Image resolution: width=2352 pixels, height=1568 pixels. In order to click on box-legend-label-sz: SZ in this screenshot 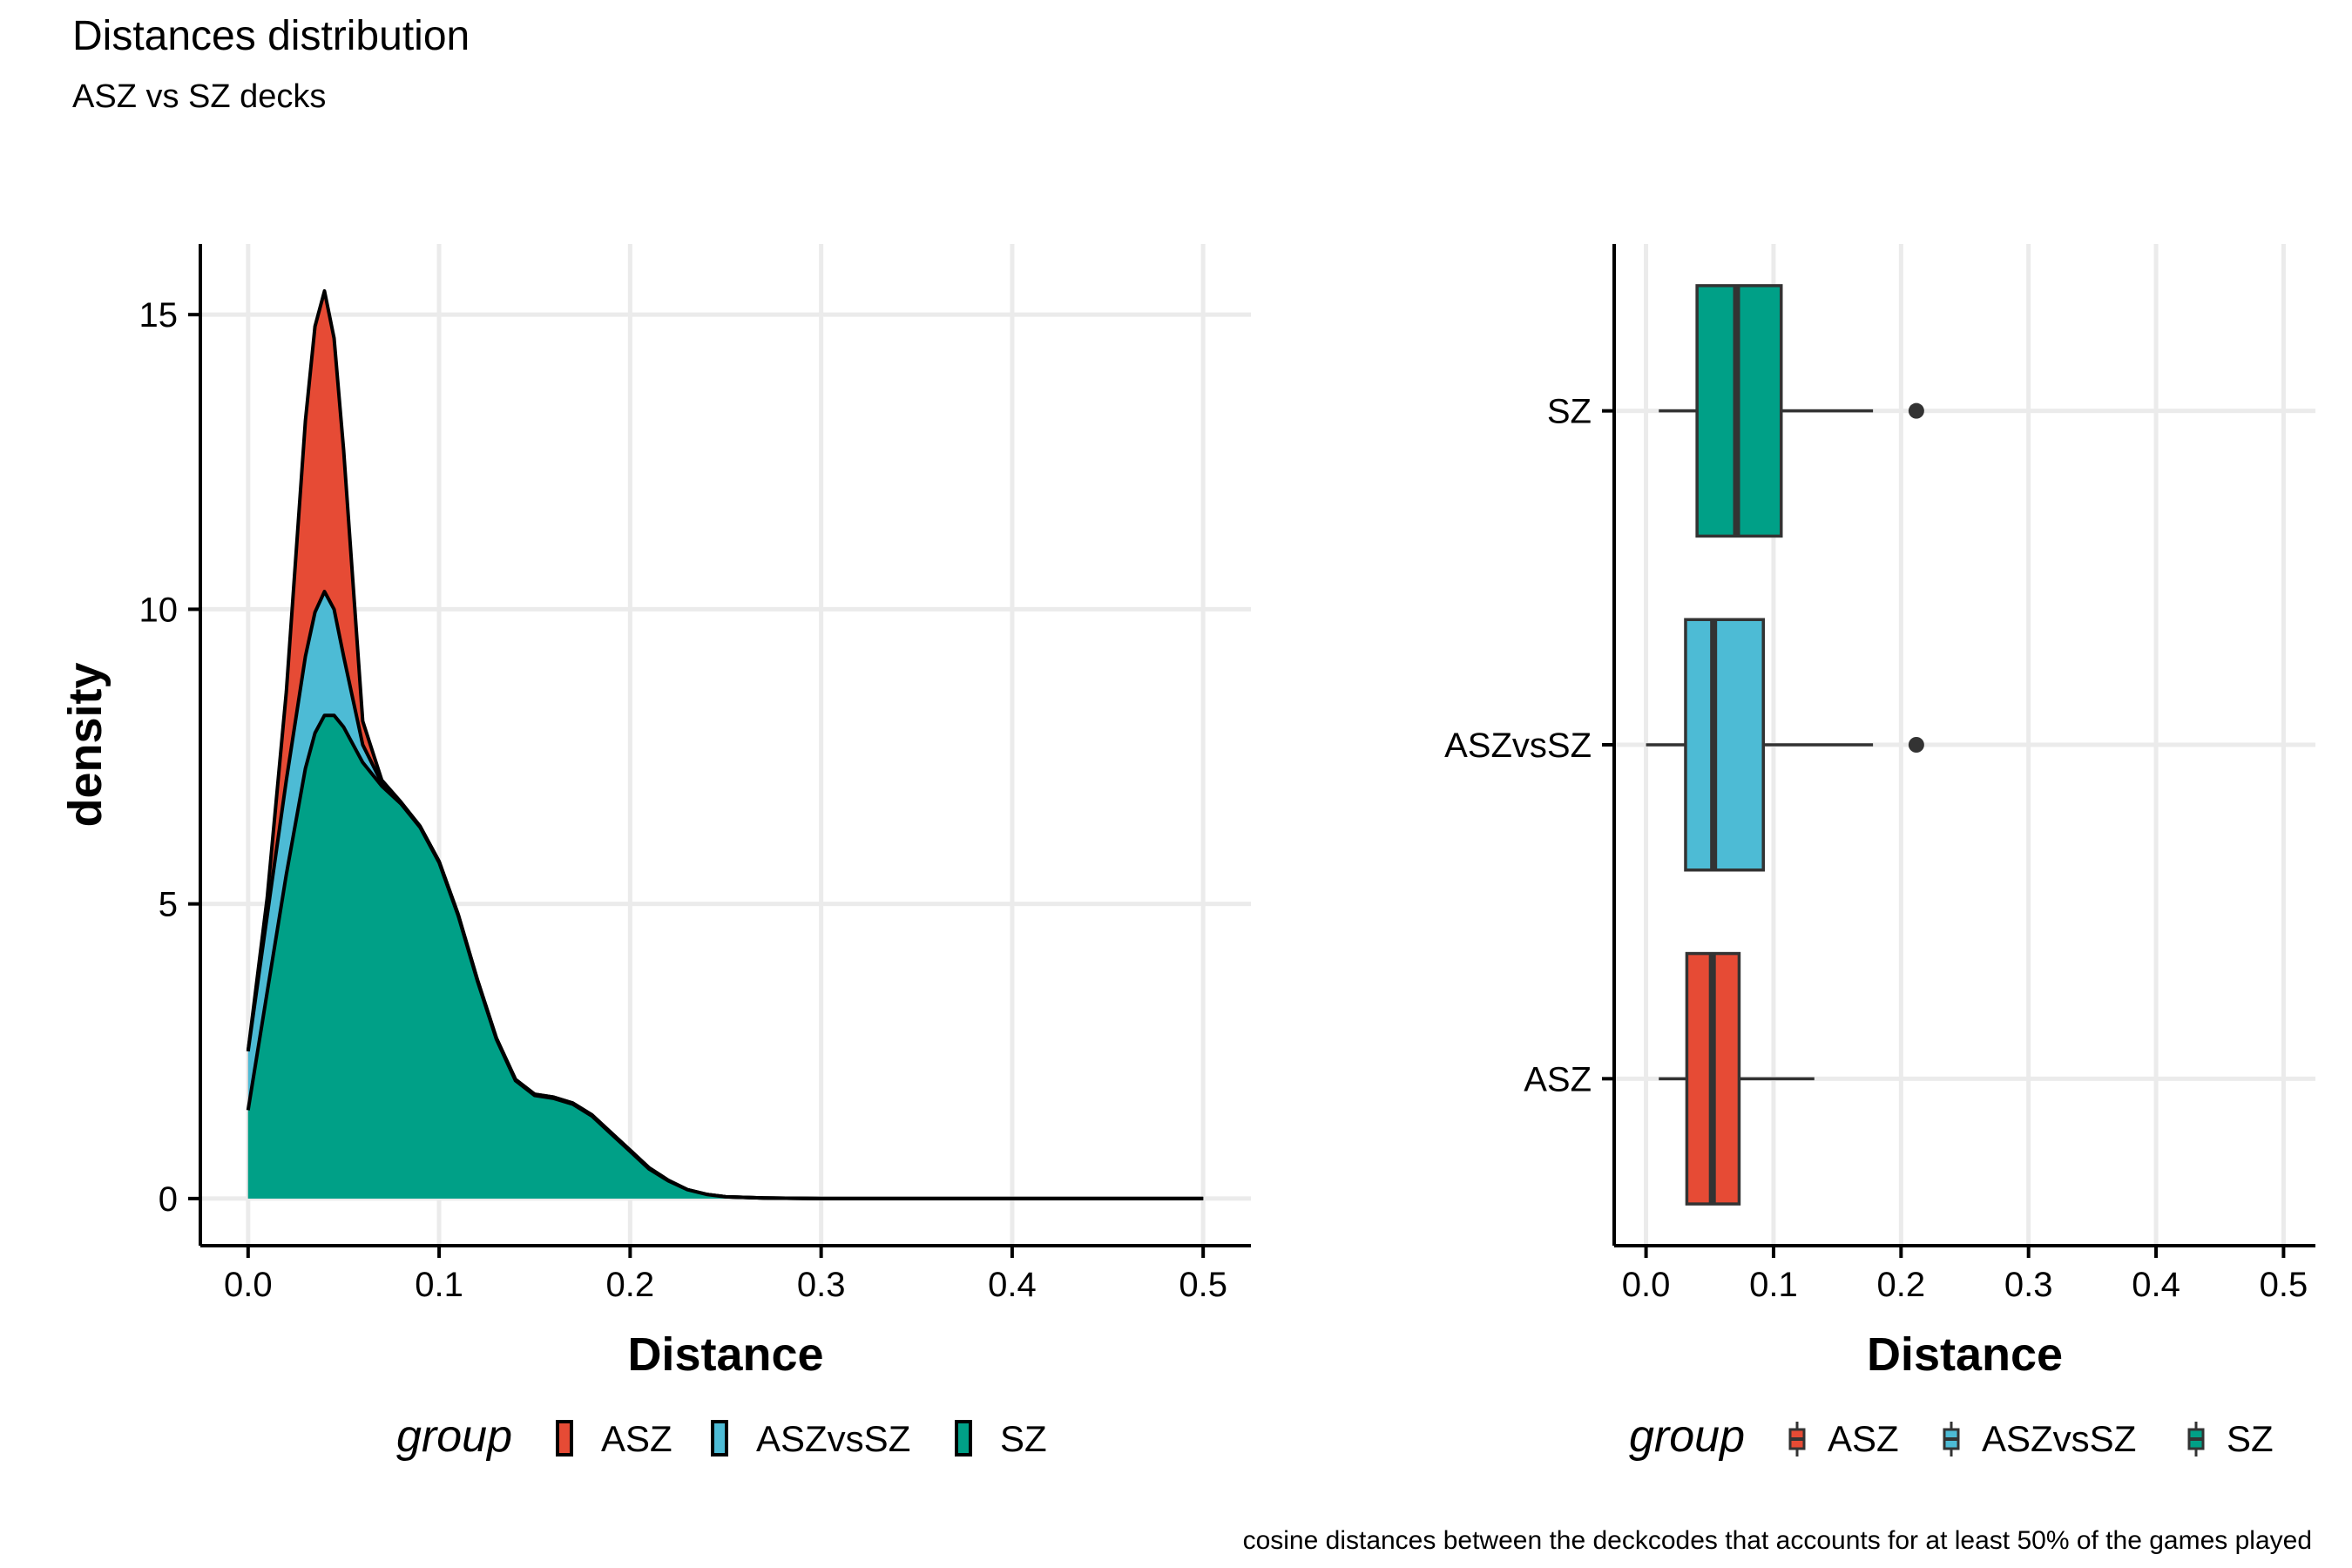, I will do `click(2250, 1438)`.